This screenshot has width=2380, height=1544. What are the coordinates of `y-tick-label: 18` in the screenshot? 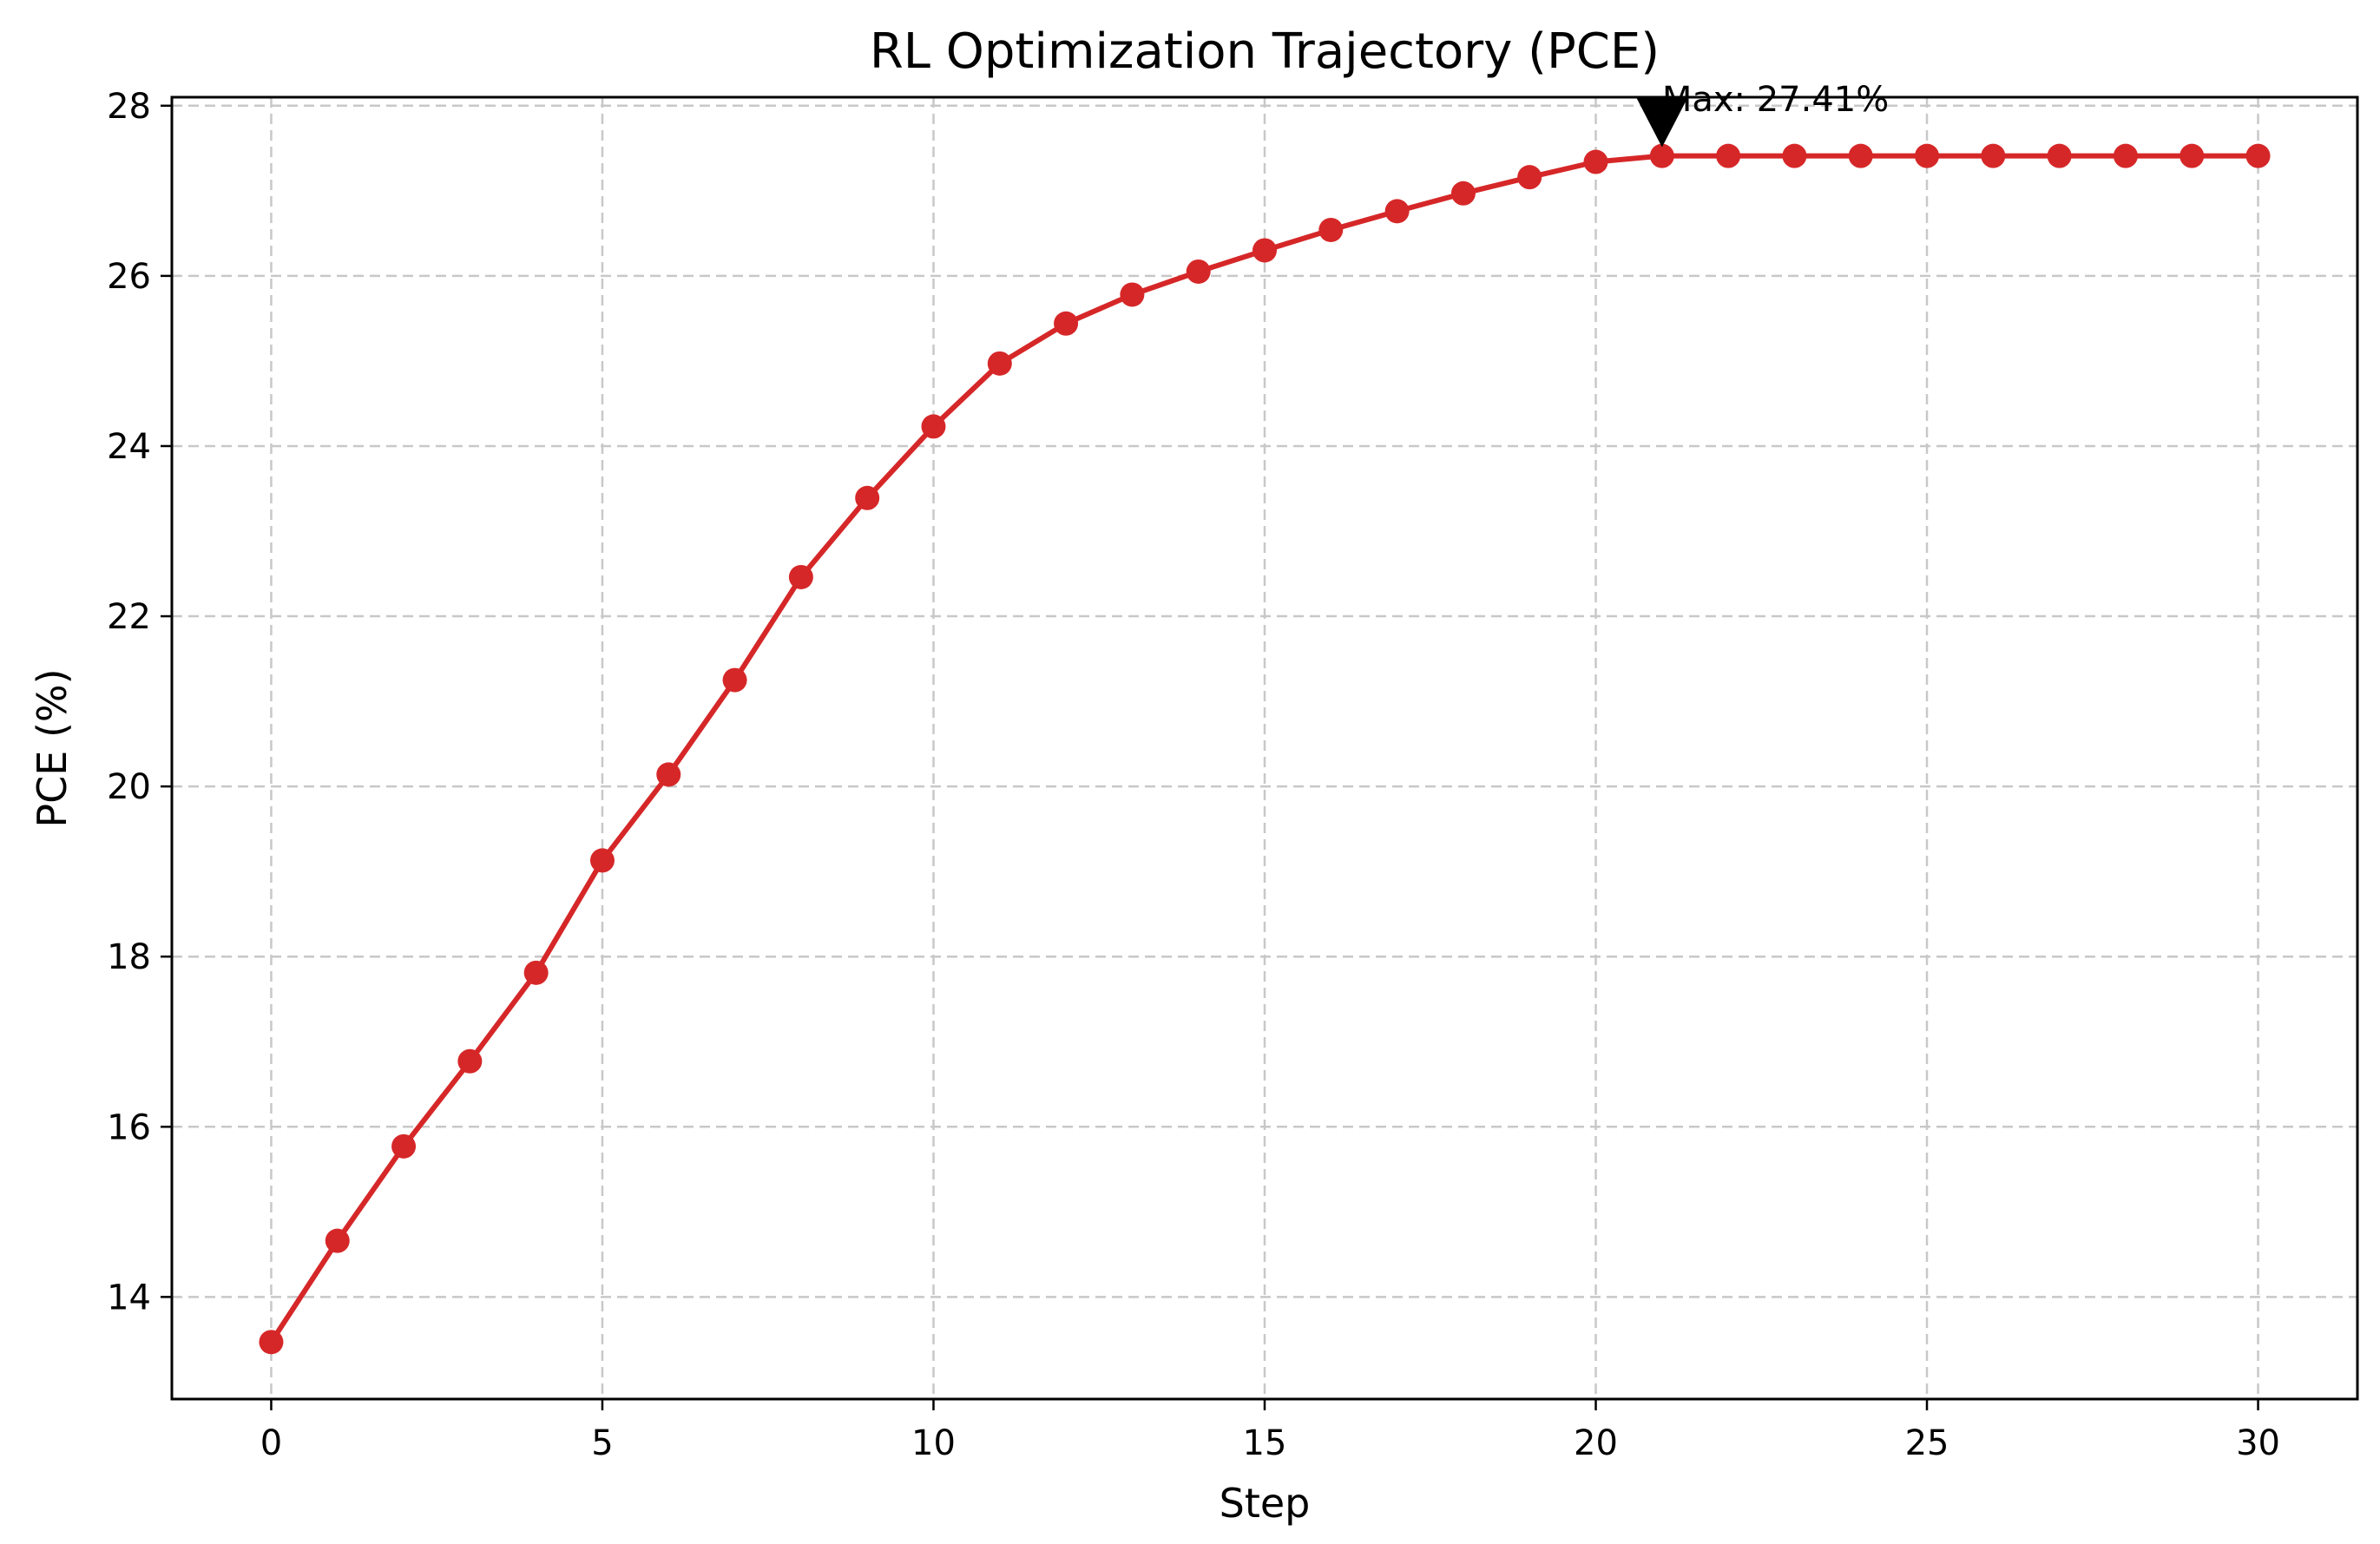 It's located at (129, 957).